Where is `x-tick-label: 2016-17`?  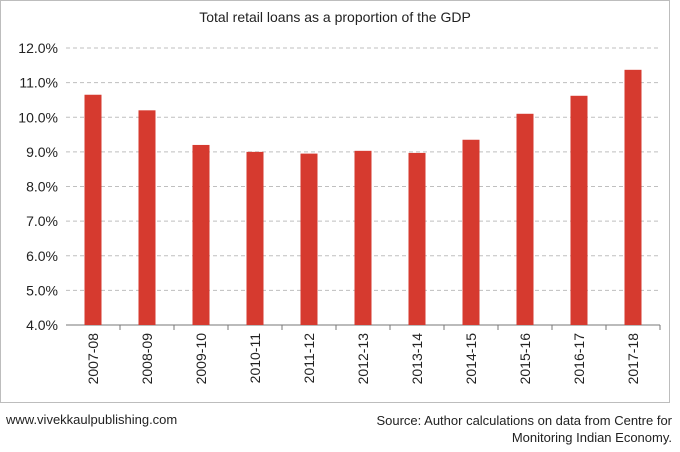 x-tick-label: 2016-17 is located at coordinates (579, 359).